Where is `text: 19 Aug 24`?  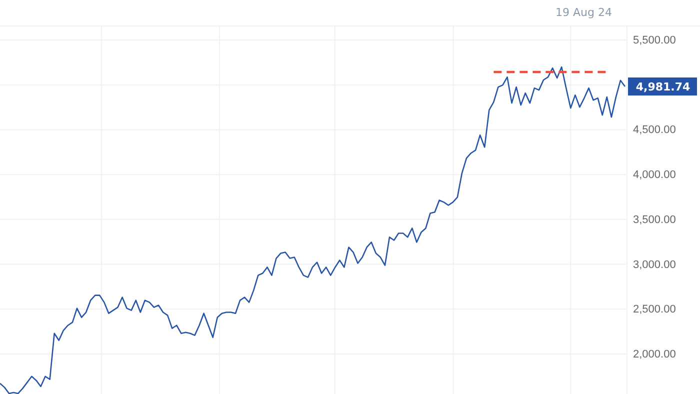 text: 19 Aug 24 is located at coordinates (584, 12).